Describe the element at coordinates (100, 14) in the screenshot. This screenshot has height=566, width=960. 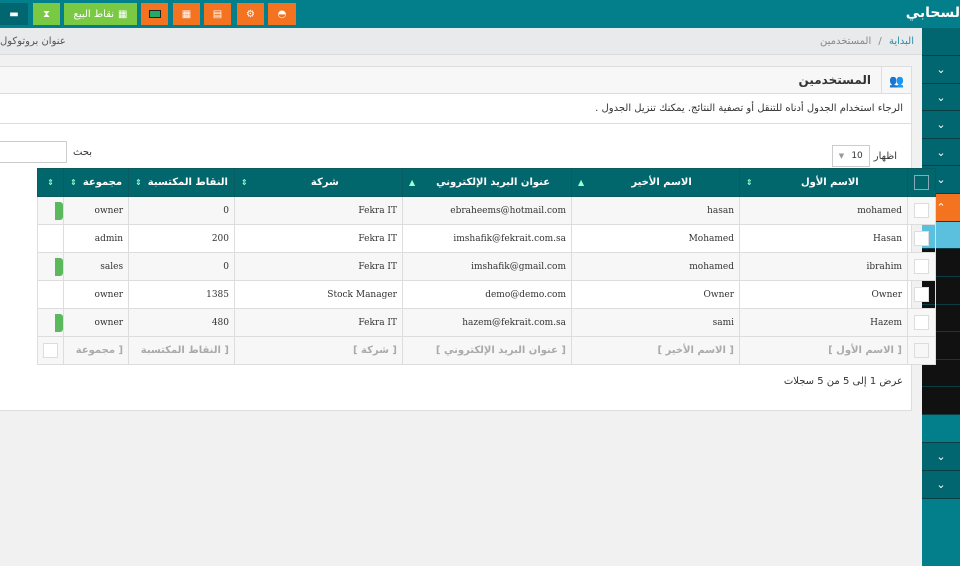
I see `pos-button: ▦ نقاط البيع` at that location.